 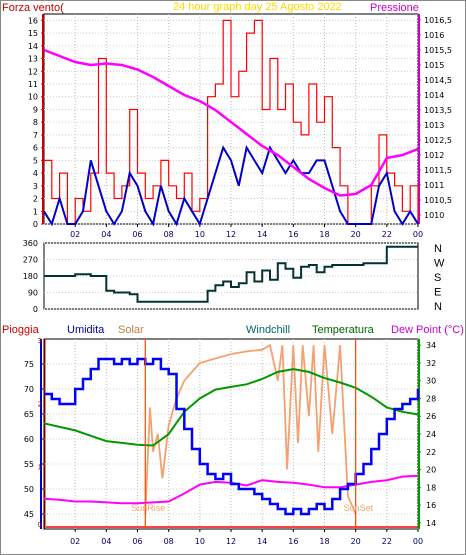 What do you see at coordinates (35, 122) in the screenshot?
I see `top-left-tick-label: 8` at bounding box center [35, 122].